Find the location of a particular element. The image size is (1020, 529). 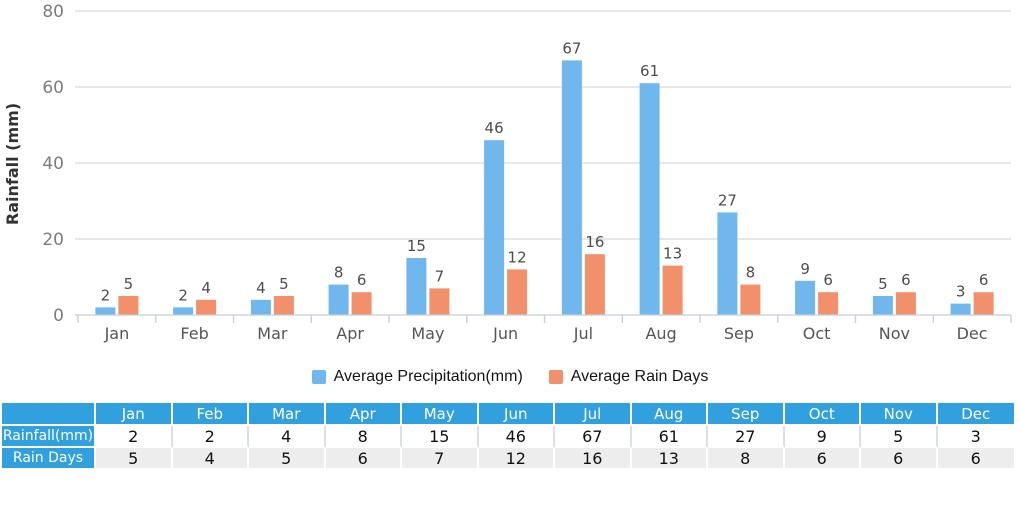

month-axis-label: Jun is located at coordinates (505, 333).